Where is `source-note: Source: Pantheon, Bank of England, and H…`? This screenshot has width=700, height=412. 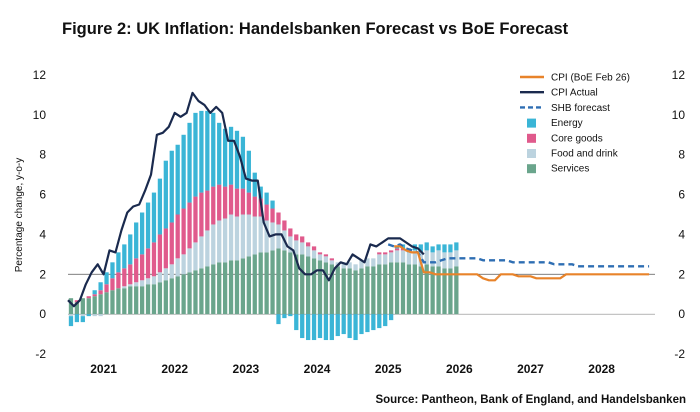
source-note: Source: Pantheon, Bank of England, and H… is located at coordinates (530, 400).